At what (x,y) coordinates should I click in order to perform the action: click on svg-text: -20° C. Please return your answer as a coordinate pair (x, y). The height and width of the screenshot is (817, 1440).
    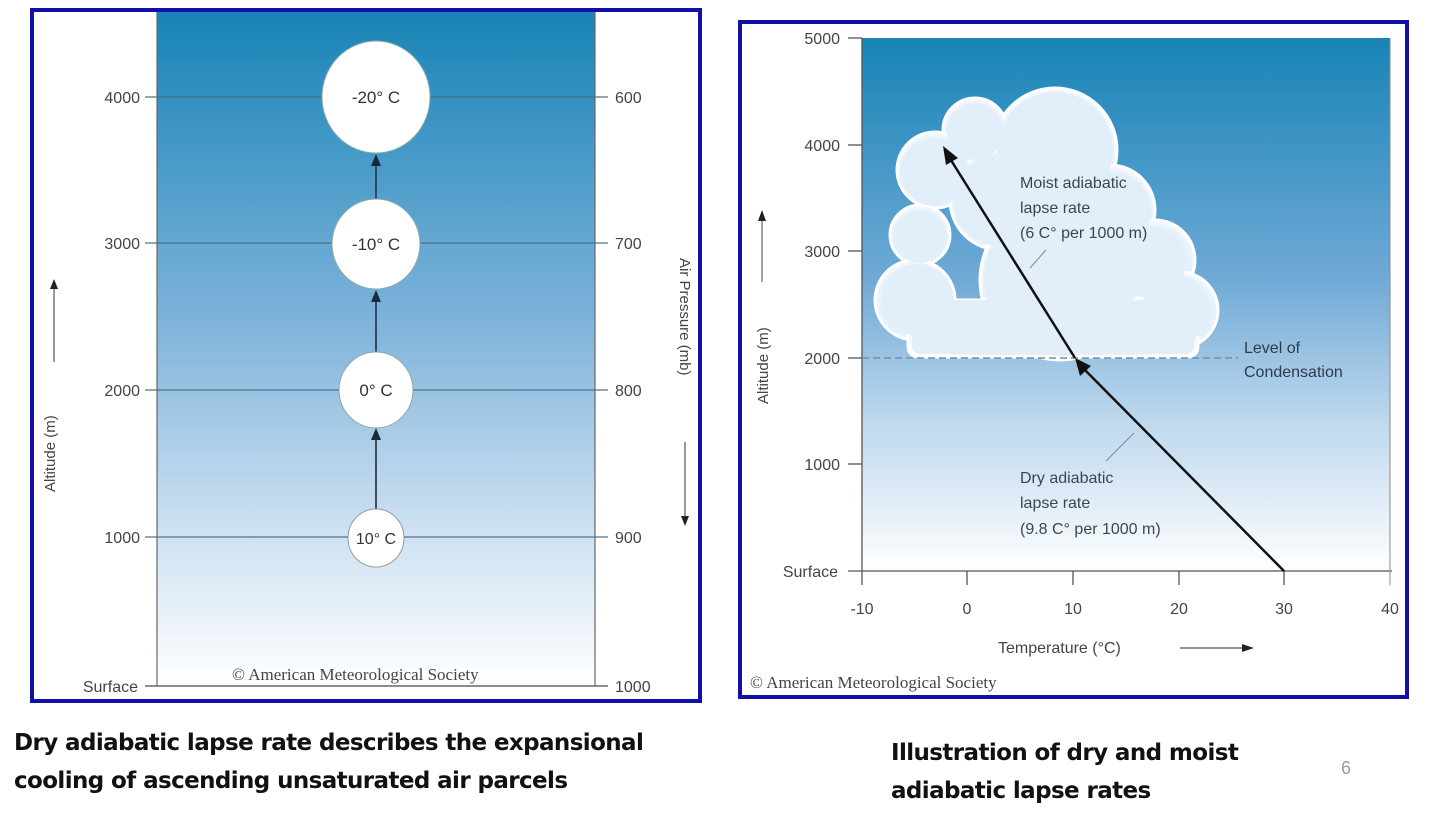
    Looking at the image, I should click on (376, 97).